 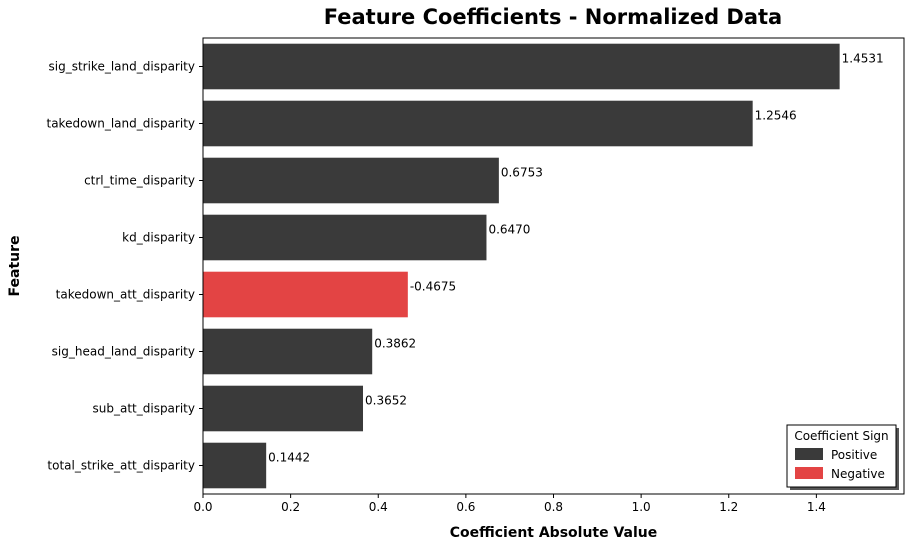 What do you see at coordinates (509, 504) in the screenshot?
I see `x-axis: 0.0 0.2 0.4 0.6 0.8 1.0 1.2 1.4` at bounding box center [509, 504].